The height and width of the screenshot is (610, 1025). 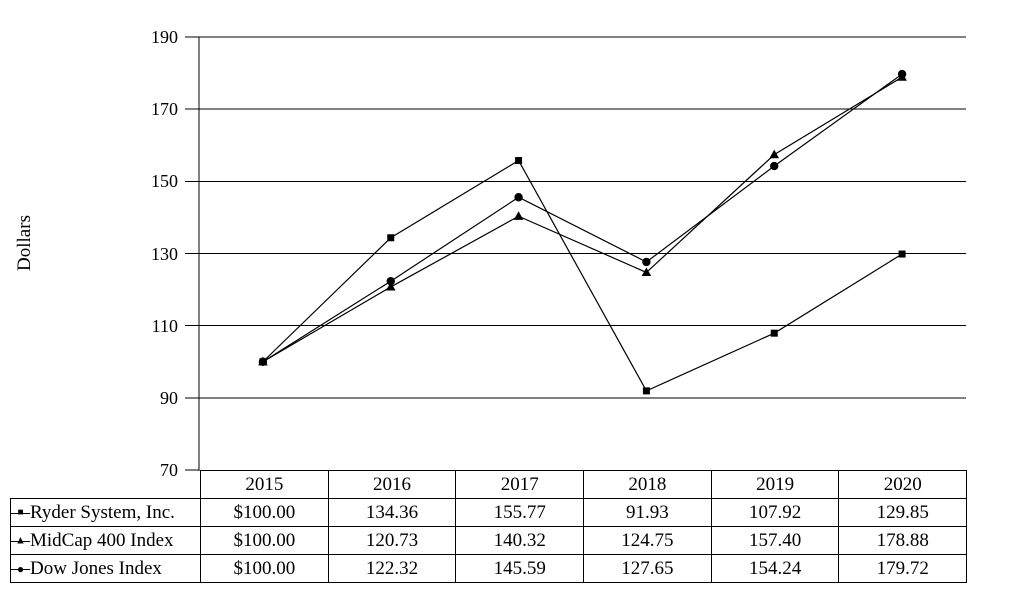 I want to click on y-tick-label-190: 190, so click(x=164, y=37).